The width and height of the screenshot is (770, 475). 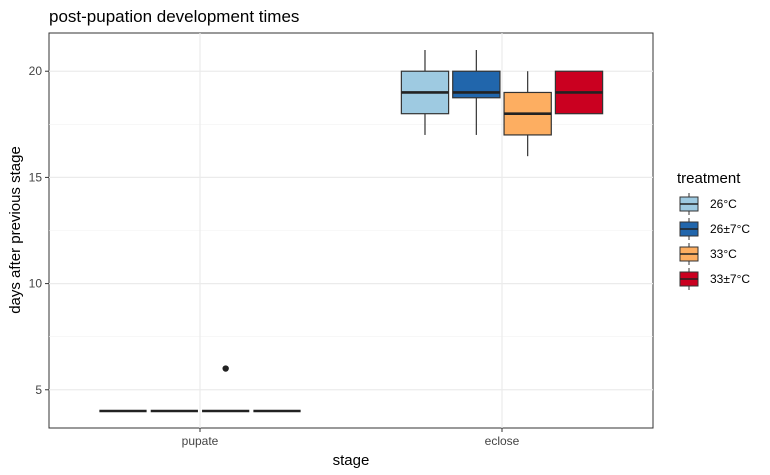 I want to click on y-tick-label: 10, so click(x=36, y=284).